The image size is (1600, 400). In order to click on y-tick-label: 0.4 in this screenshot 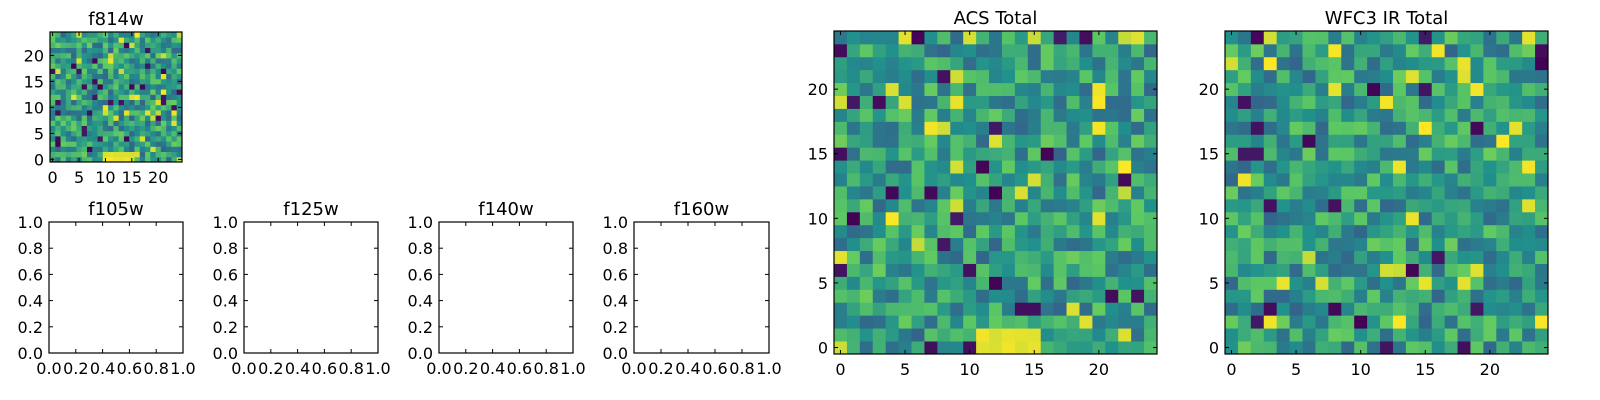, I will do `click(420, 301)`.